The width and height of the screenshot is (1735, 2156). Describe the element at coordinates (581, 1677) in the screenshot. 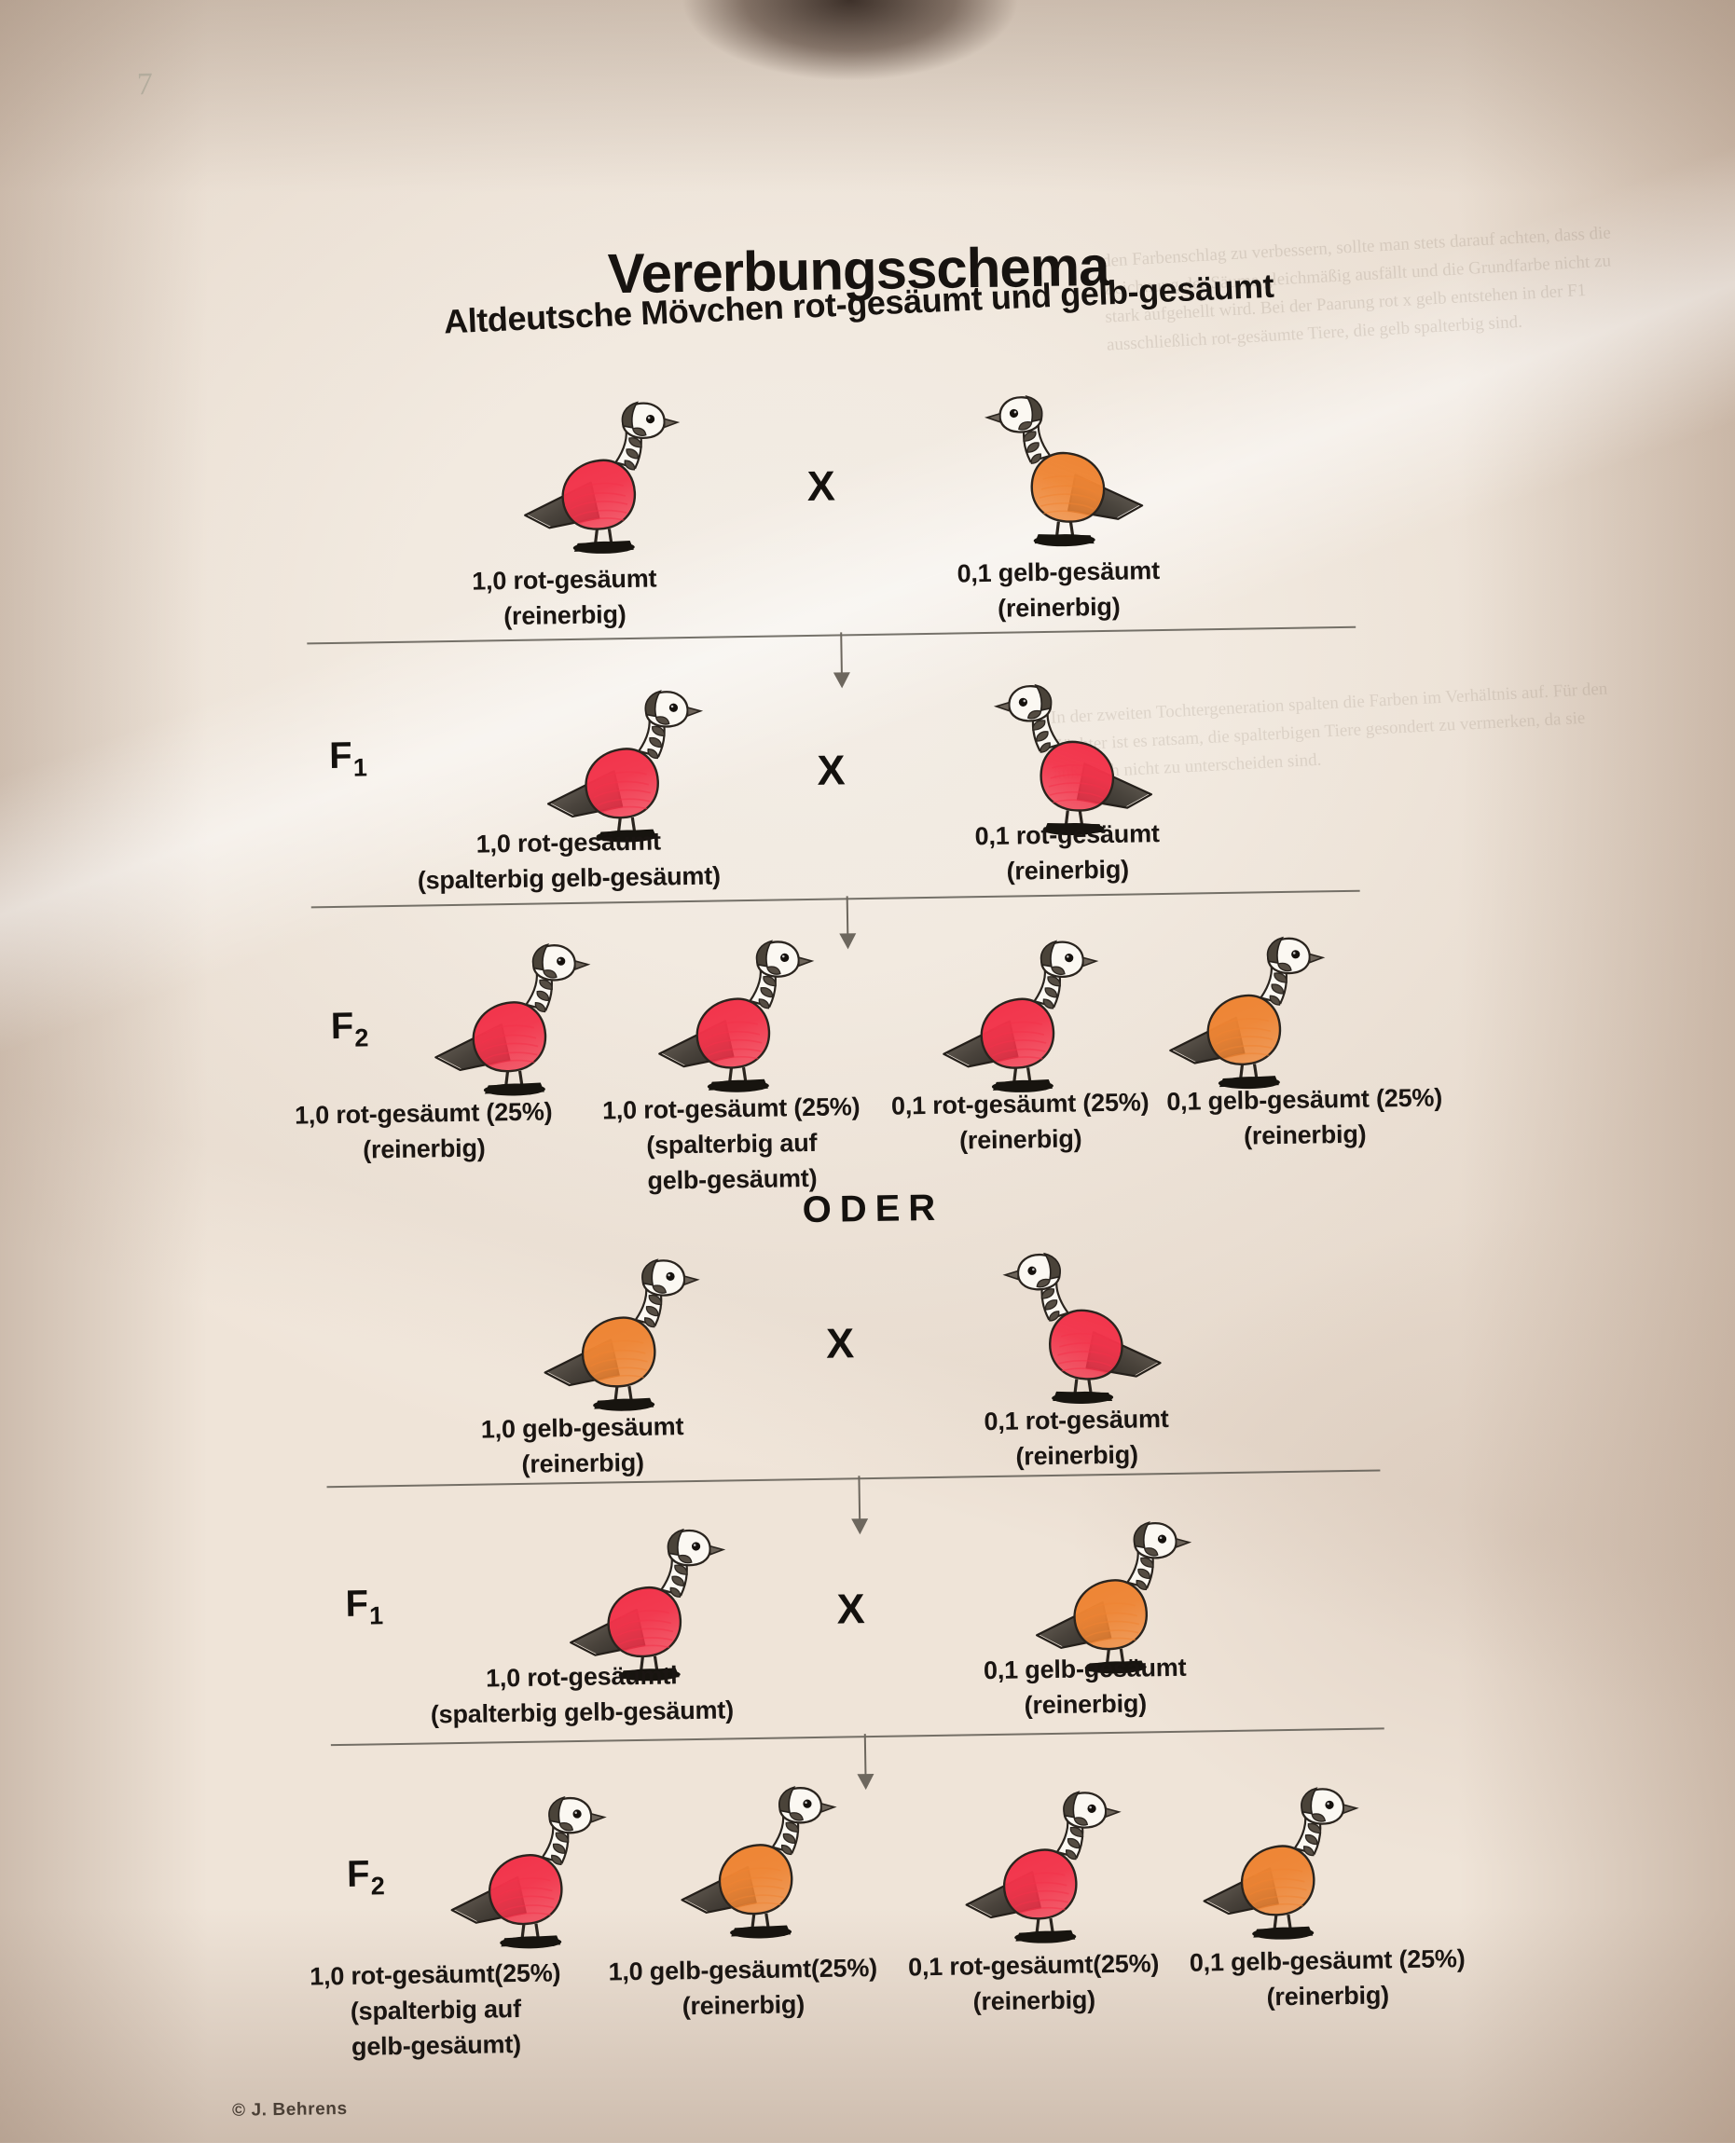

I see `caption-line-1: 1,0 rot-gesäumtl` at that location.